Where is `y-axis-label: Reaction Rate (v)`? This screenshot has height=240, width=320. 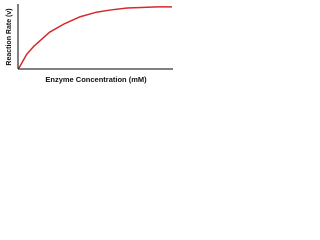 y-axis-label: Reaction Rate (v) is located at coordinates (9, 36).